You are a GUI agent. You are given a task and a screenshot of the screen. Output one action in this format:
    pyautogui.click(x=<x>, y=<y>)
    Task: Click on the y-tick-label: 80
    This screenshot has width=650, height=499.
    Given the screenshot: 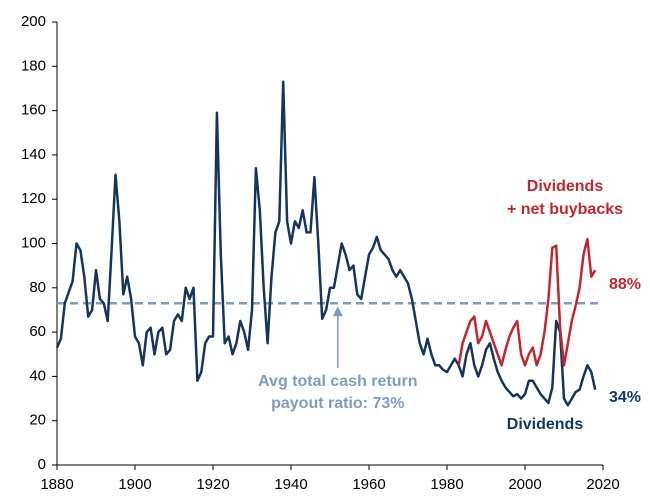 What is the action you would take?
    pyautogui.click(x=37, y=287)
    